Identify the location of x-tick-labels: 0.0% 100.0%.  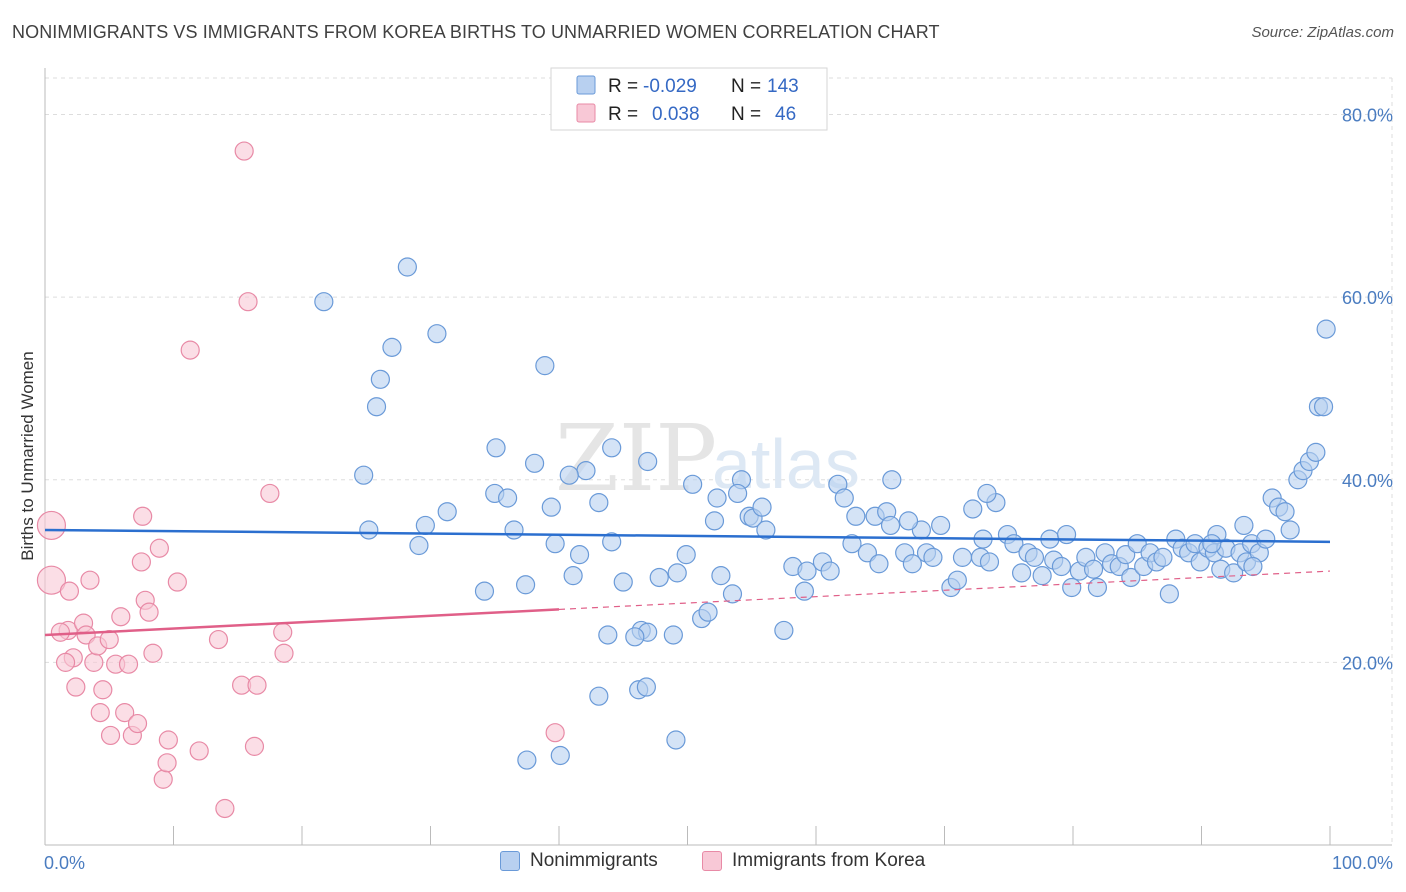
(718, 863).